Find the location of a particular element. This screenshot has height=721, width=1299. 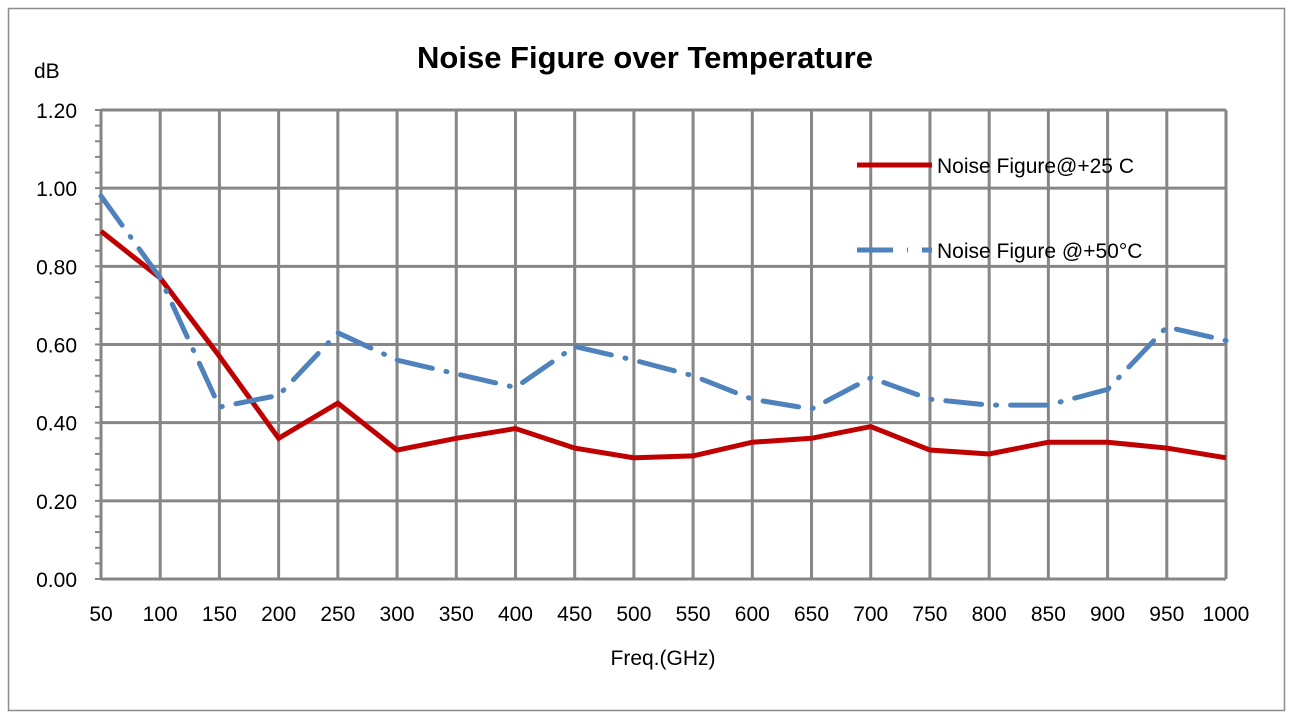

x-tick-label: 300 is located at coordinates (397, 614).